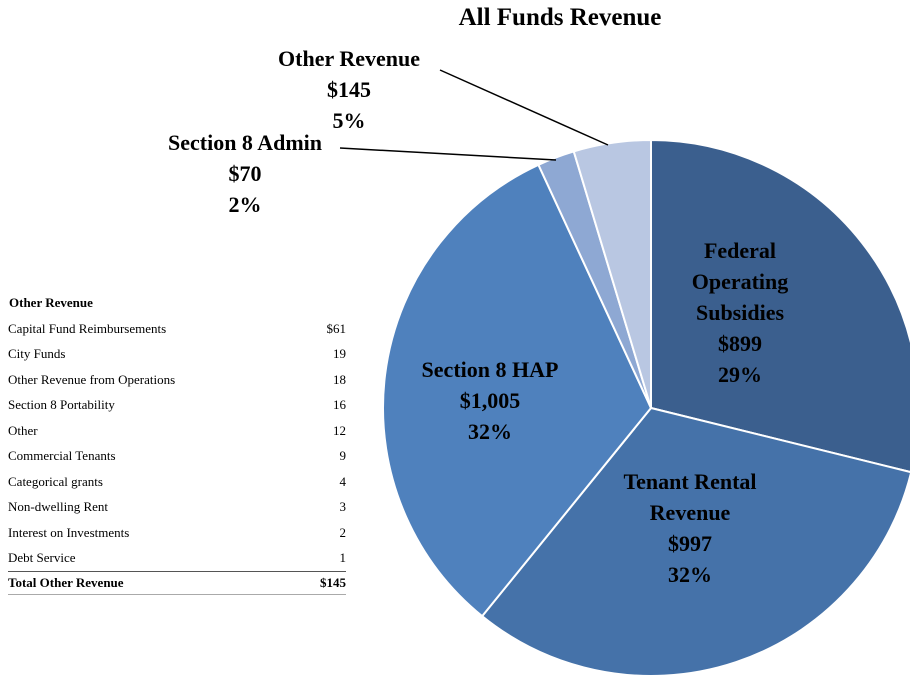  Describe the element at coordinates (42, 558) in the screenshot. I see `row-name: Debt Service` at that location.